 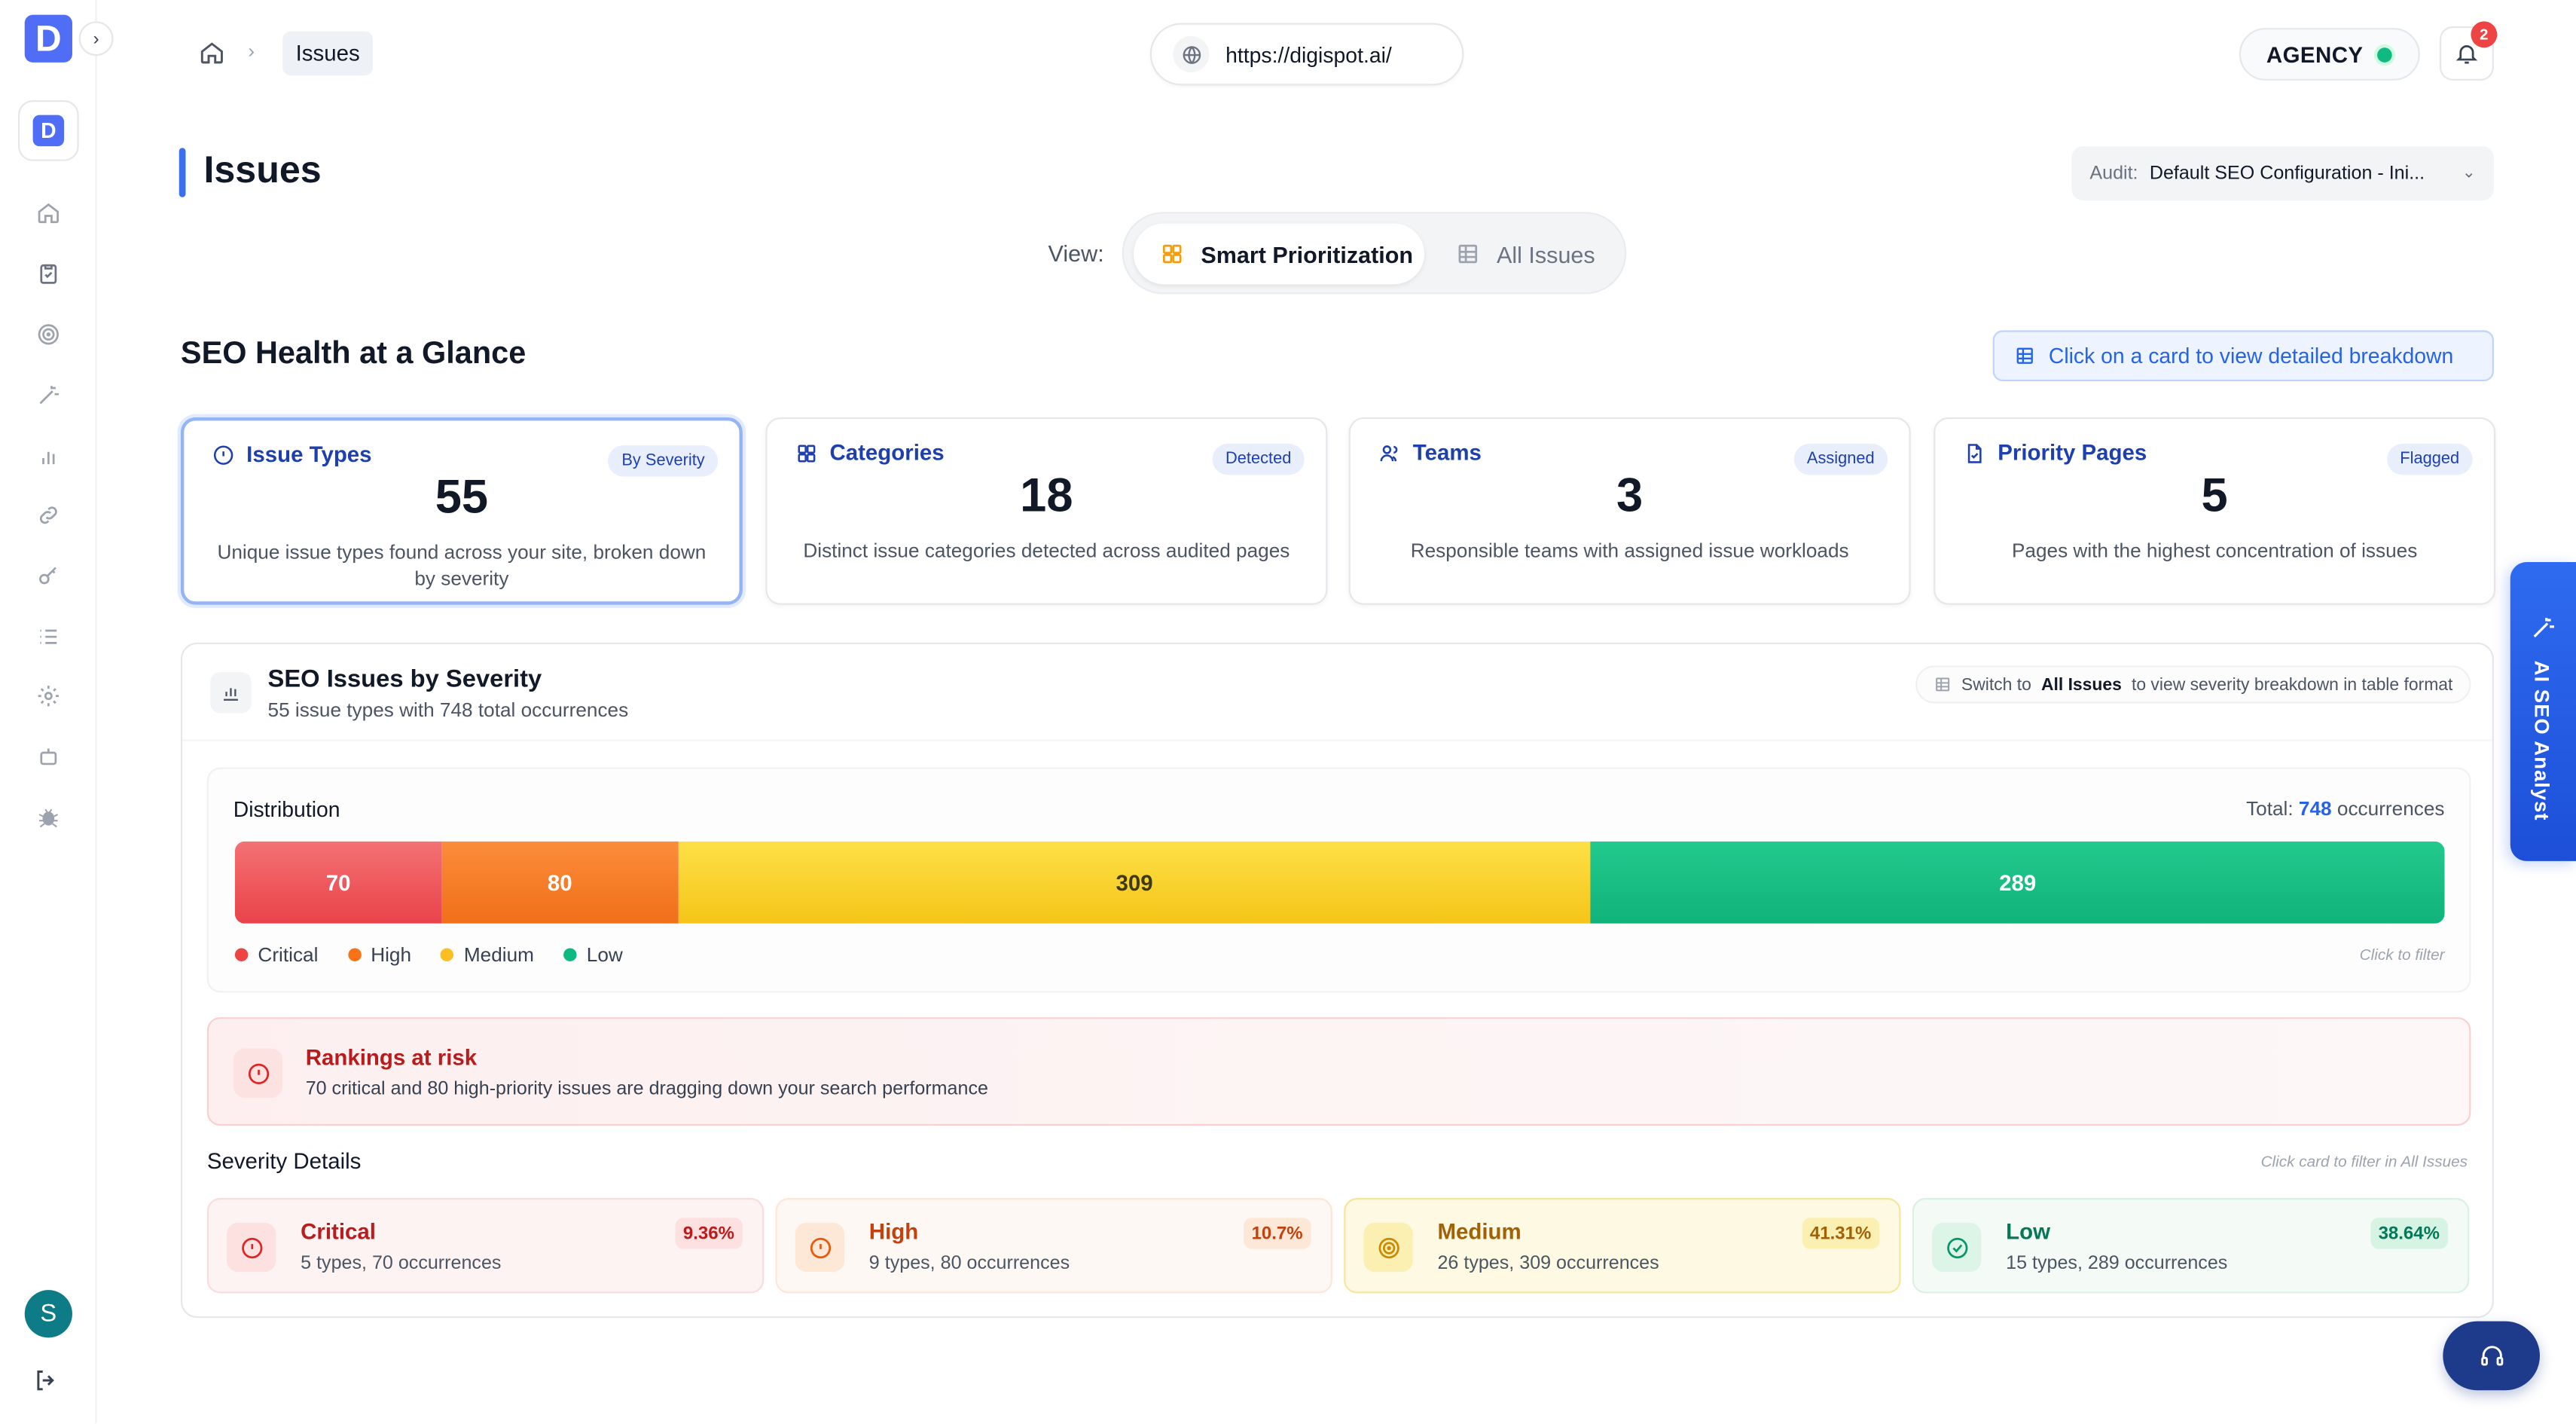 I want to click on logout-icon, so click(x=46, y=1381).